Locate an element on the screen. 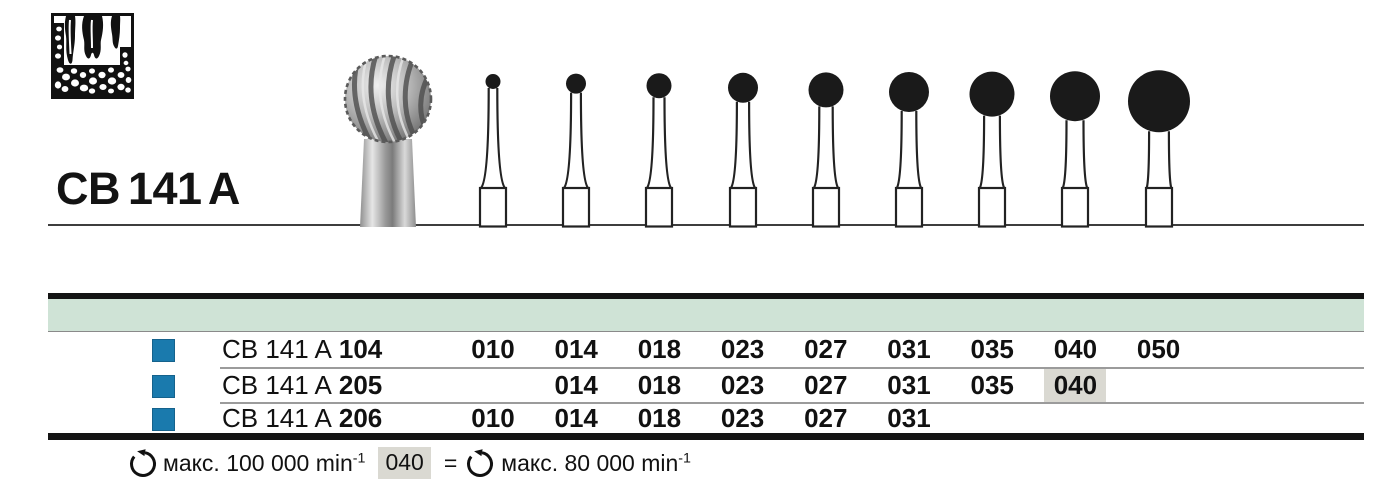  table-header-band is located at coordinates (706, 315).